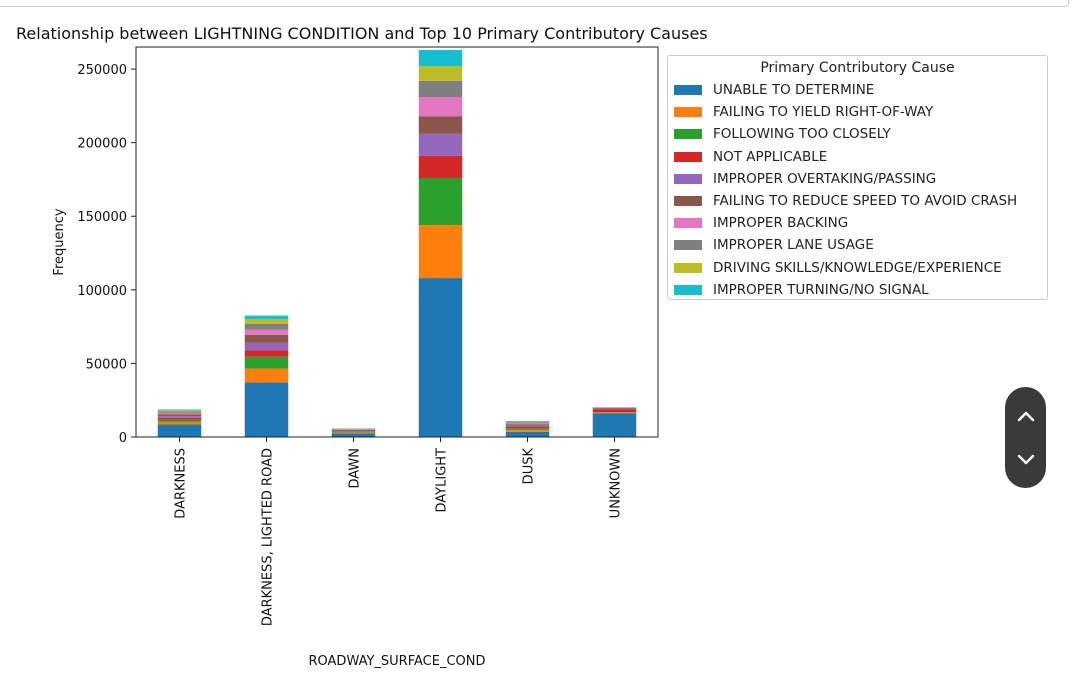 This screenshot has width=1080, height=694. Describe the element at coordinates (123, 438) in the screenshot. I see `y-tick-label-0: 0` at that location.